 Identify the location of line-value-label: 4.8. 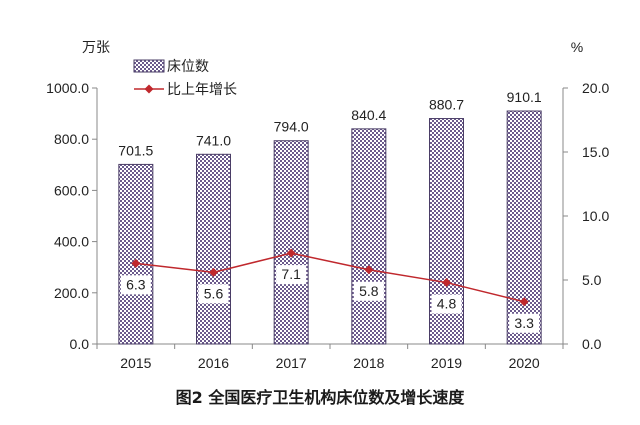
(447, 304).